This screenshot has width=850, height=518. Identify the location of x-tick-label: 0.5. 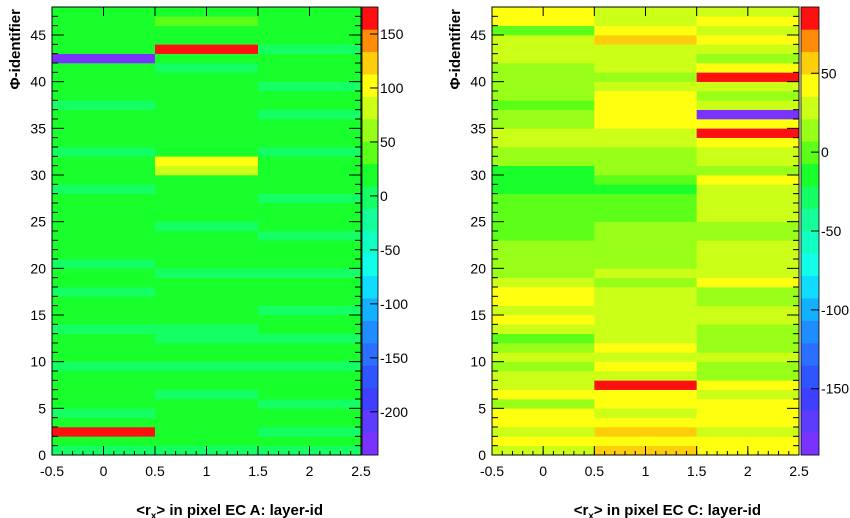
(155, 471).